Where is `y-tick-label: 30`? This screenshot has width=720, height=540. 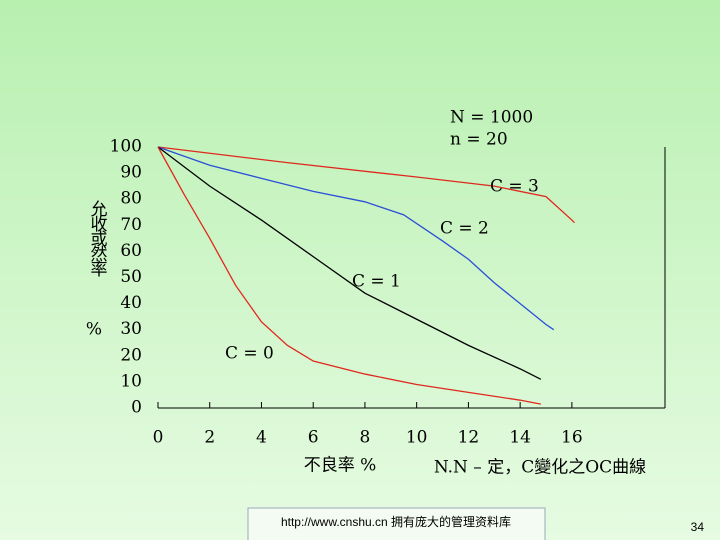
y-tick-label: 30 is located at coordinates (131, 329).